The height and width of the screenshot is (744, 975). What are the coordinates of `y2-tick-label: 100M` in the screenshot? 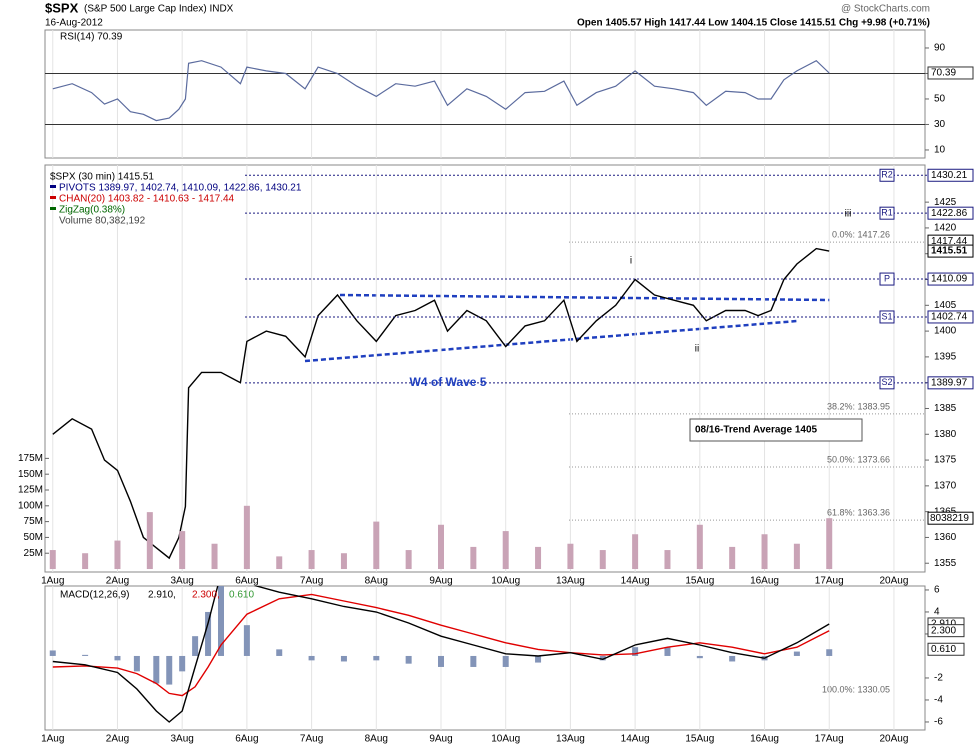 It's located at (30, 505).